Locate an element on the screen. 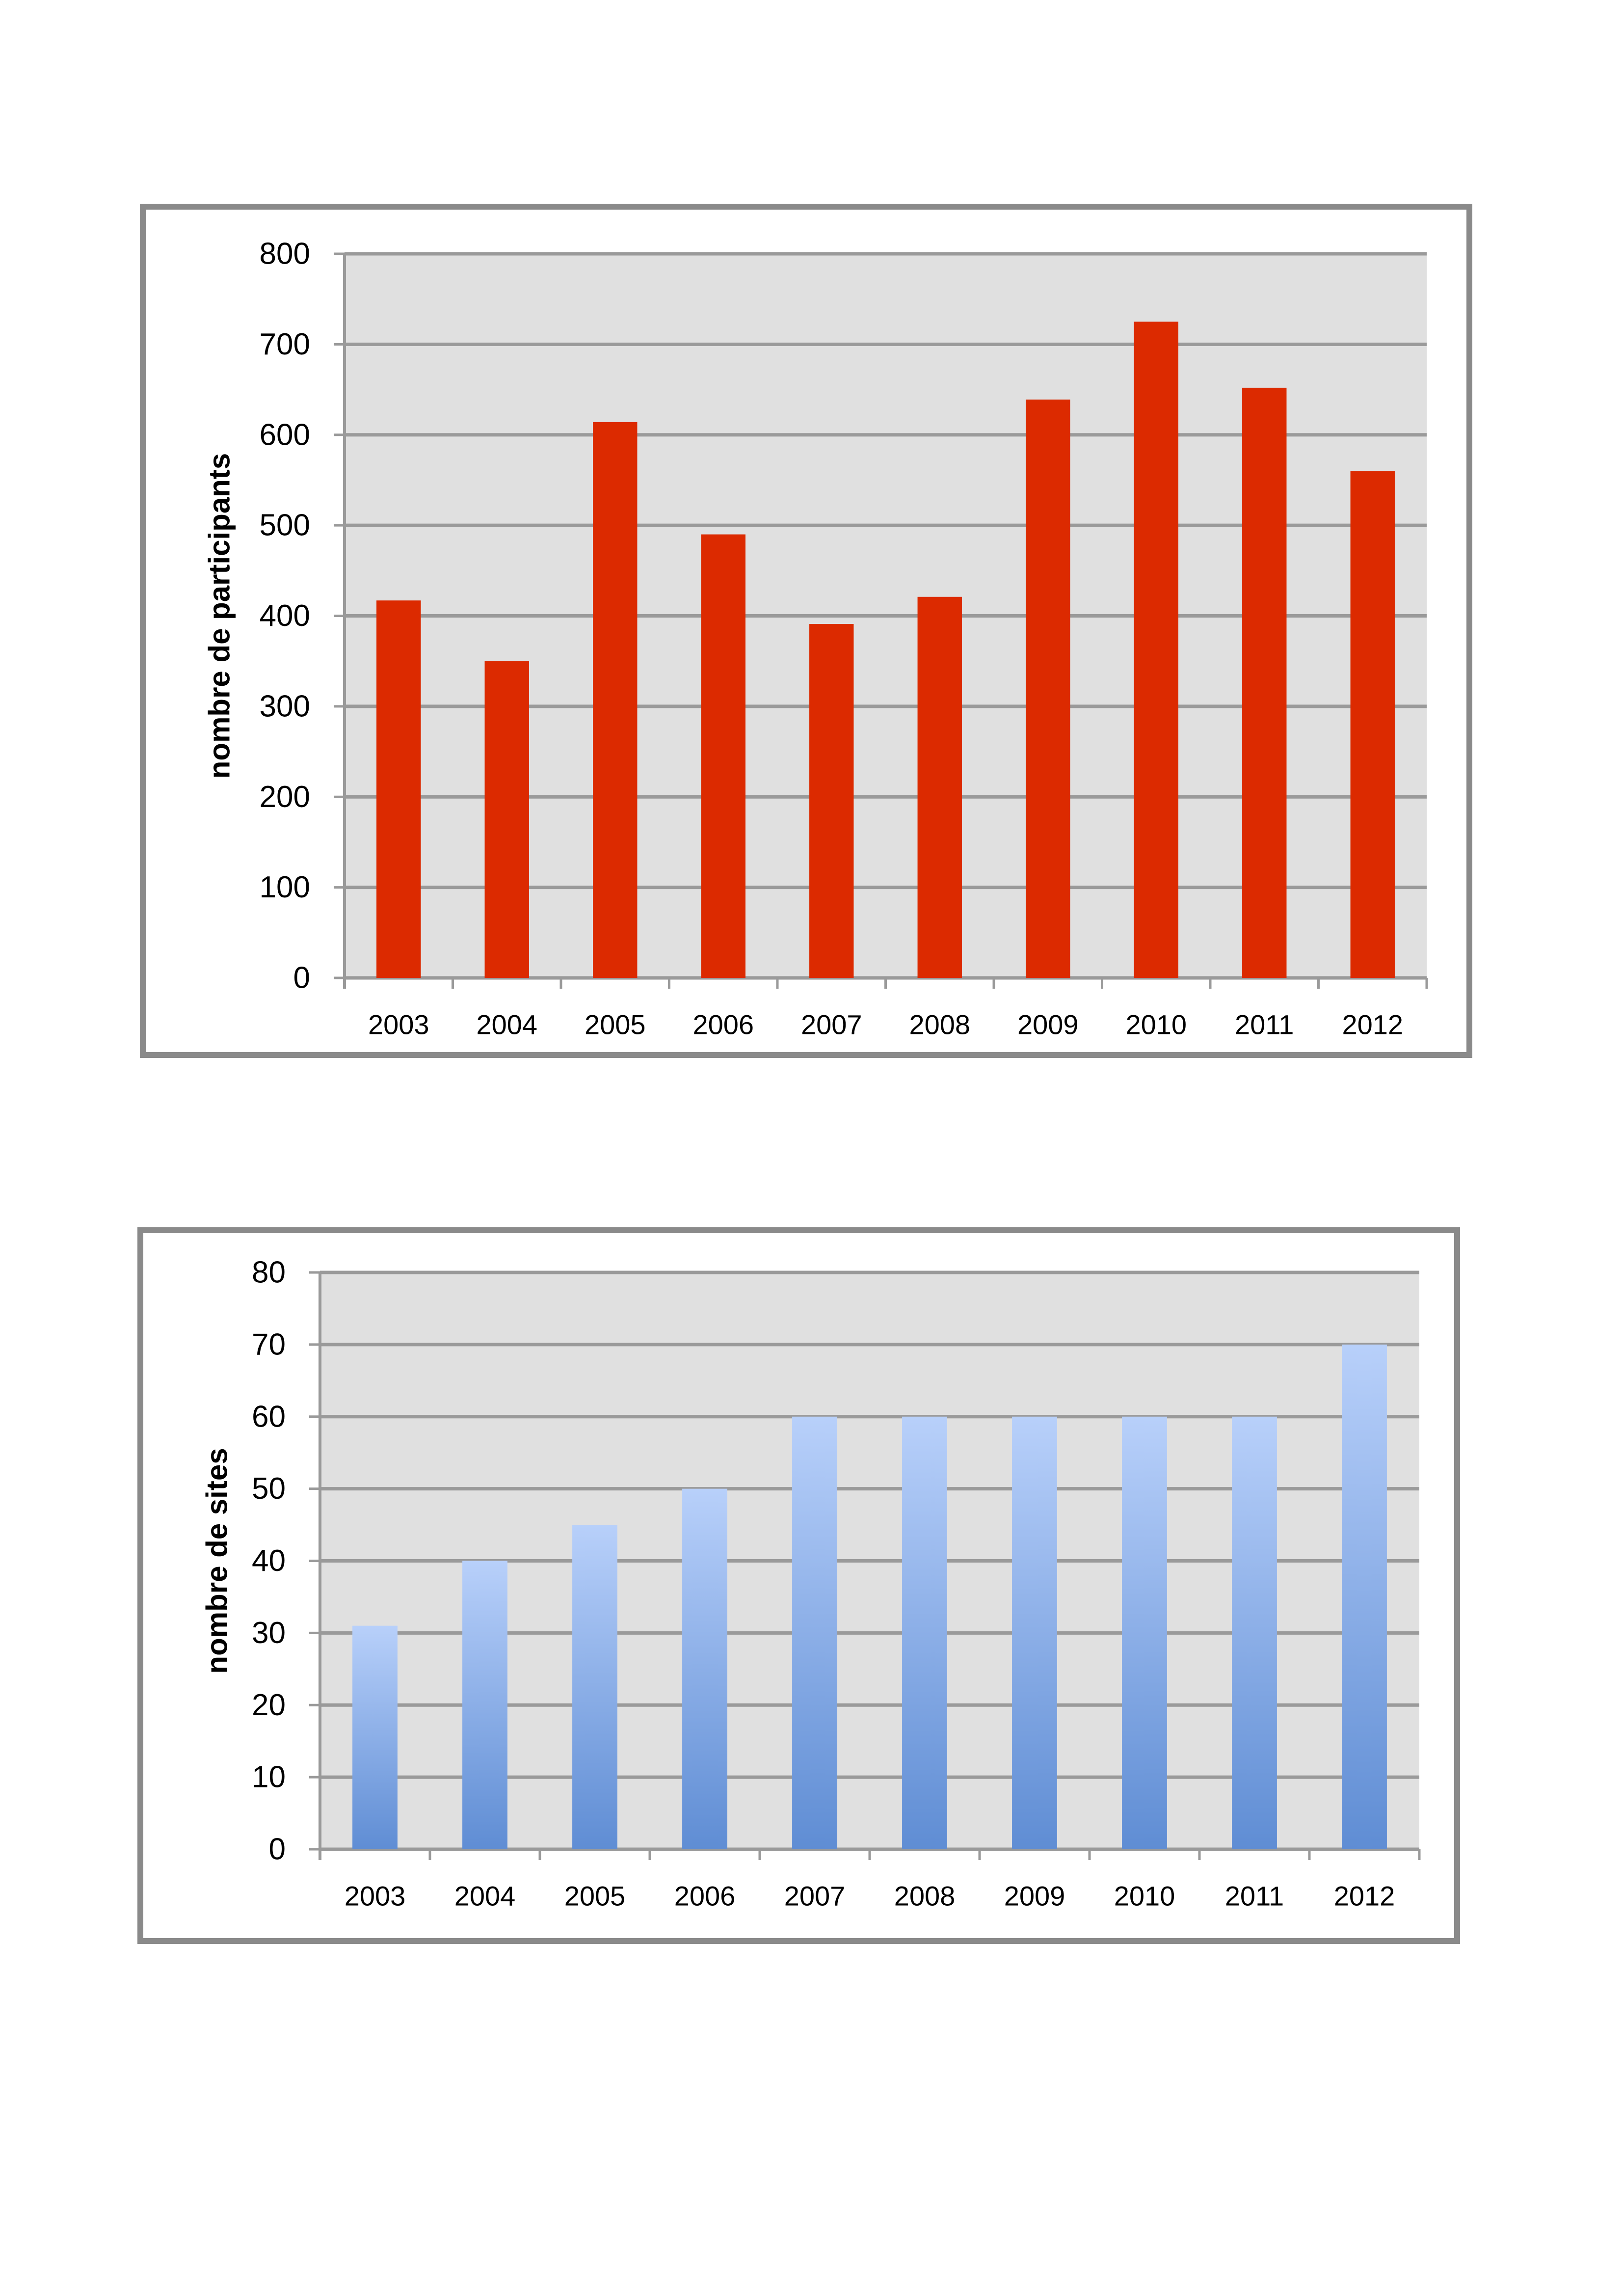 This screenshot has height=2296, width=1623. y-axis-title: nombre de participants is located at coordinates (220, 616).